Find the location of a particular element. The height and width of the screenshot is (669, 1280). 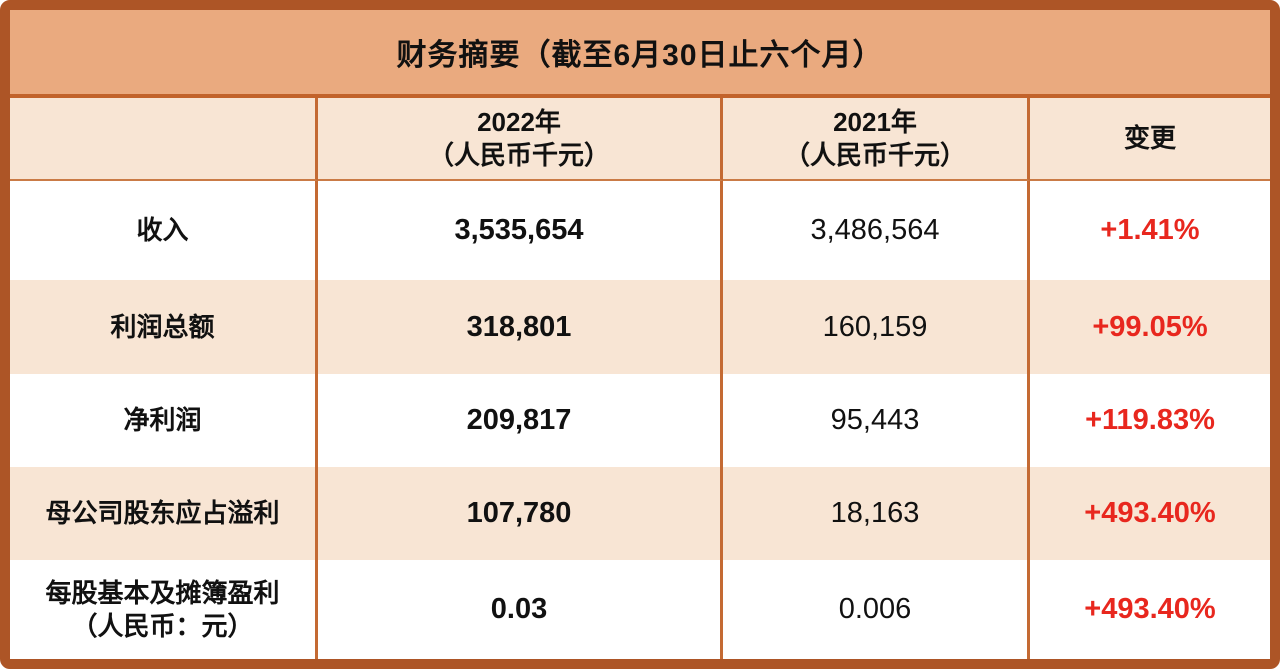

row-eps-change: +493.40% is located at coordinates (1150, 609).